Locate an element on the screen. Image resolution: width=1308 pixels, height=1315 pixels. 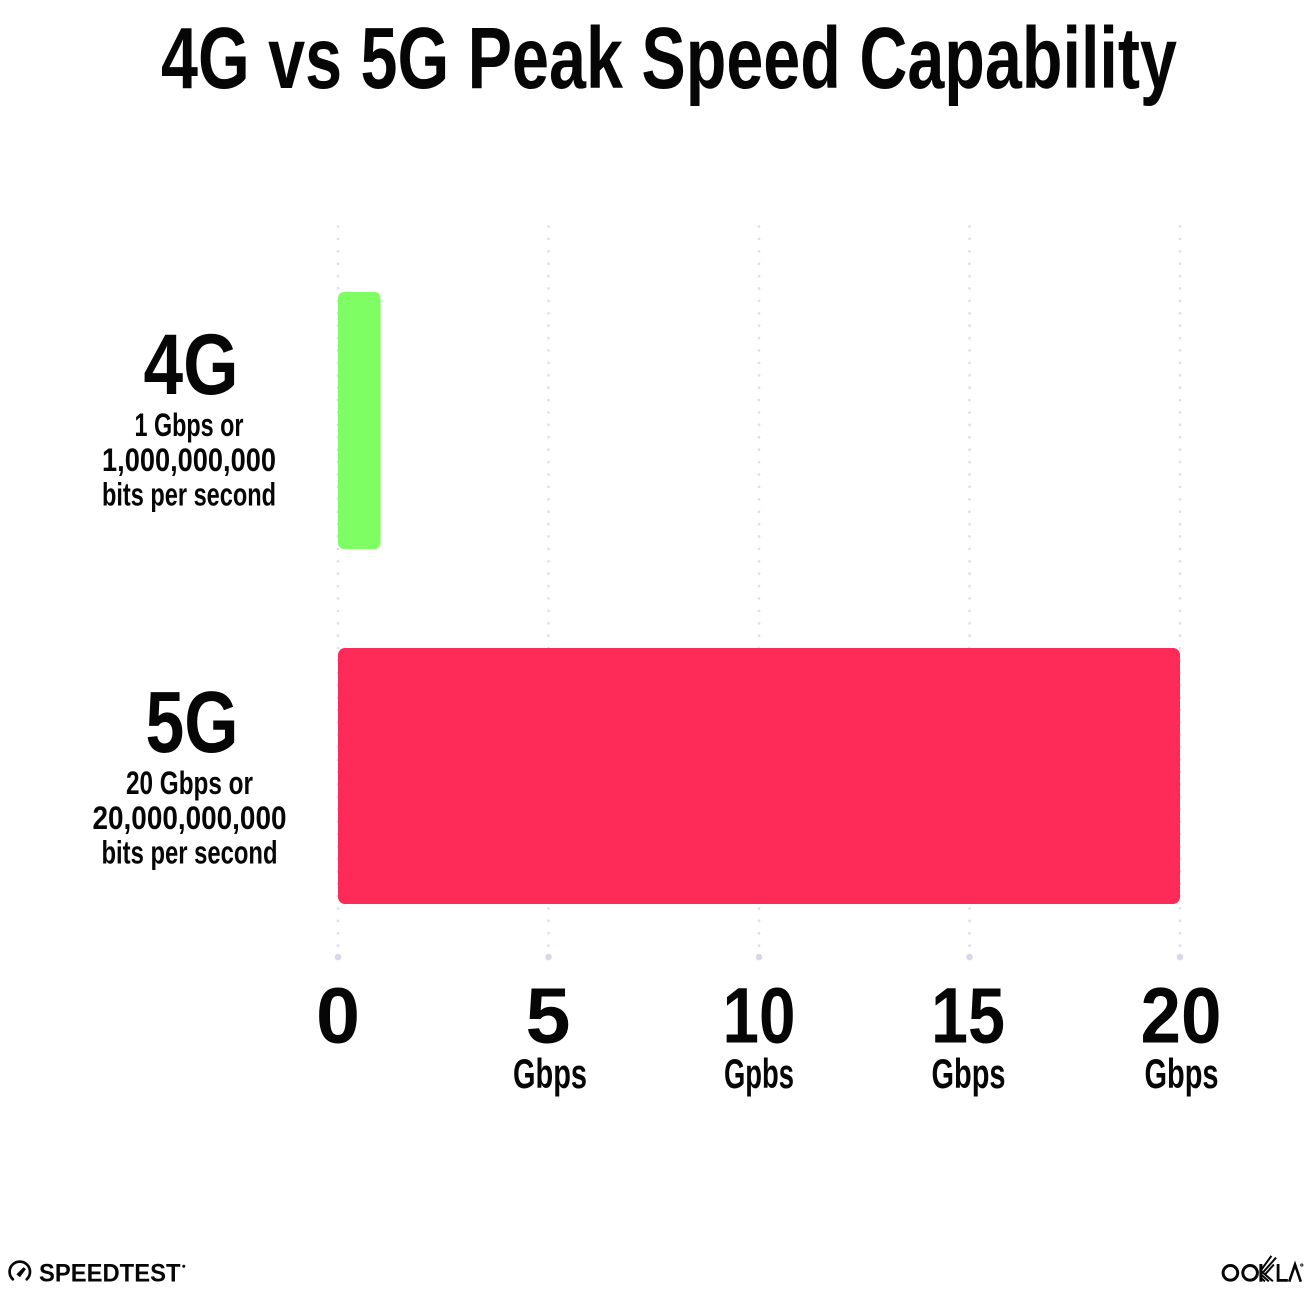
svg-text: 0 is located at coordinates (338, 1015).